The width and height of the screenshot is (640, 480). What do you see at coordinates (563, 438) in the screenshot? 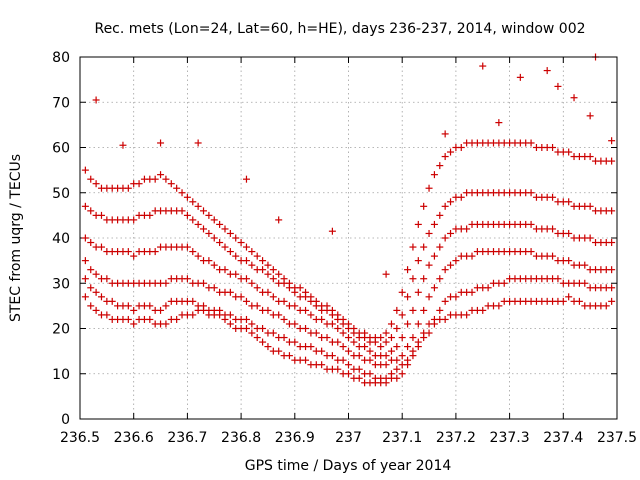
I see `x-tick-label: 237.4` at bounding box center [563, 438].